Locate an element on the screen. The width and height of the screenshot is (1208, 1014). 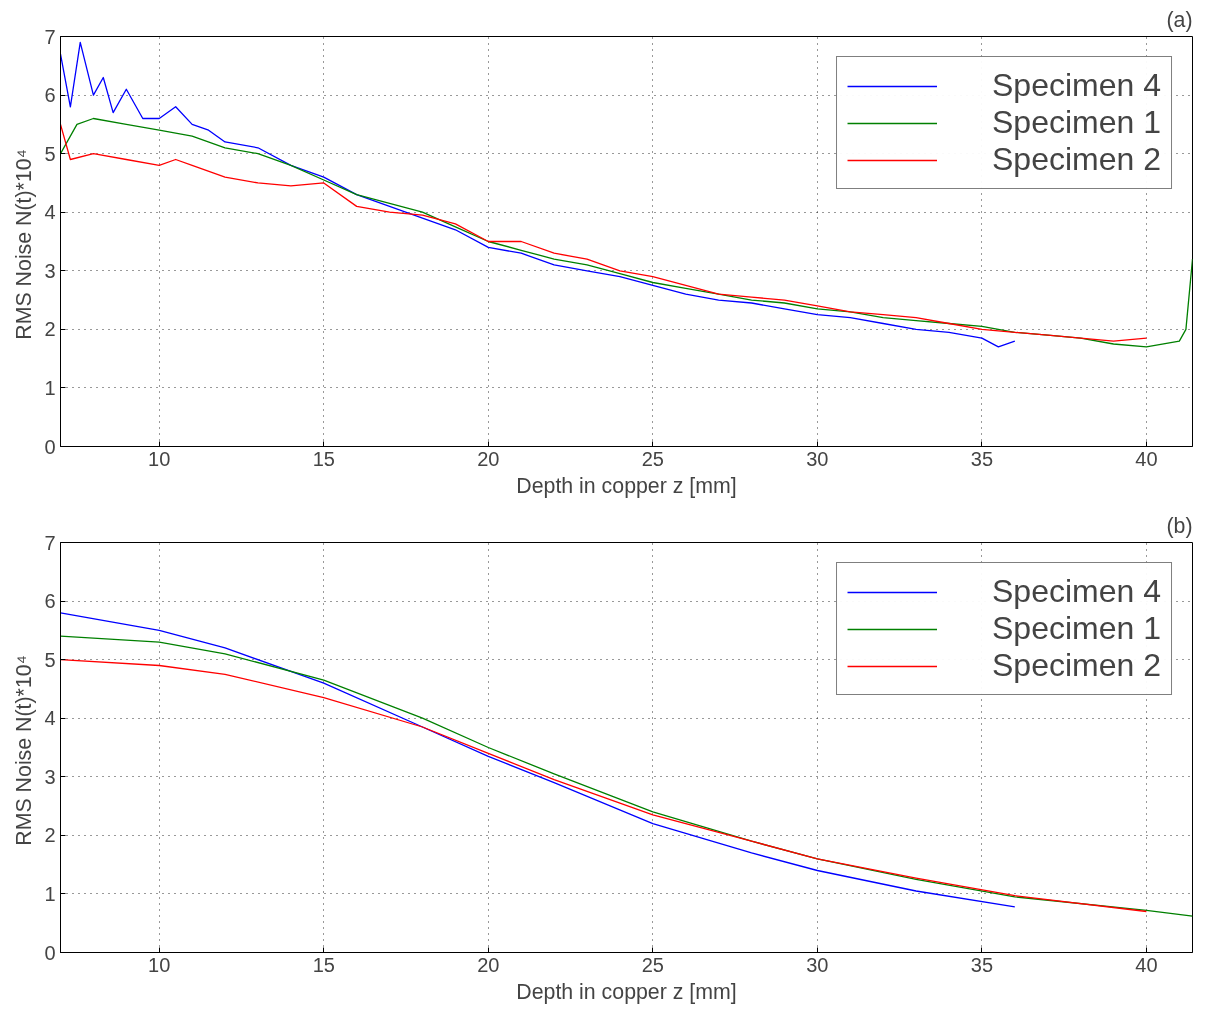
text: (b) is located at coordinates (1179, 525).